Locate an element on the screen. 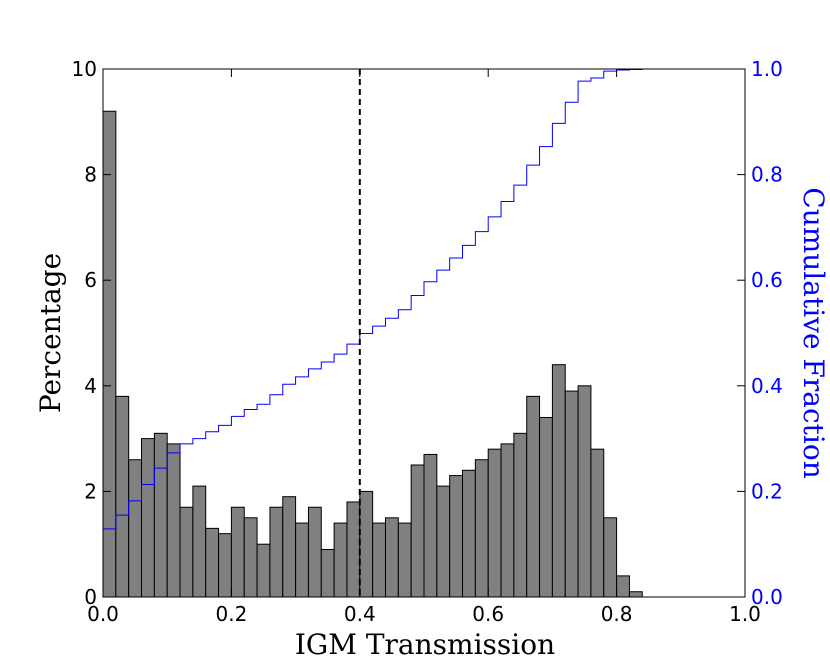  x-tick-labels: 0.0 0.2 0.4 0.6 0.8 1.0 is located at coordinates (424, 614).